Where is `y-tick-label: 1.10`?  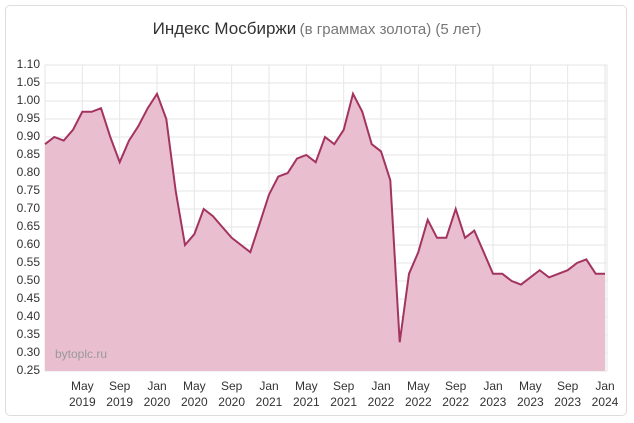
y-tick-label: 1.10 is located at coordinates (29, 64).